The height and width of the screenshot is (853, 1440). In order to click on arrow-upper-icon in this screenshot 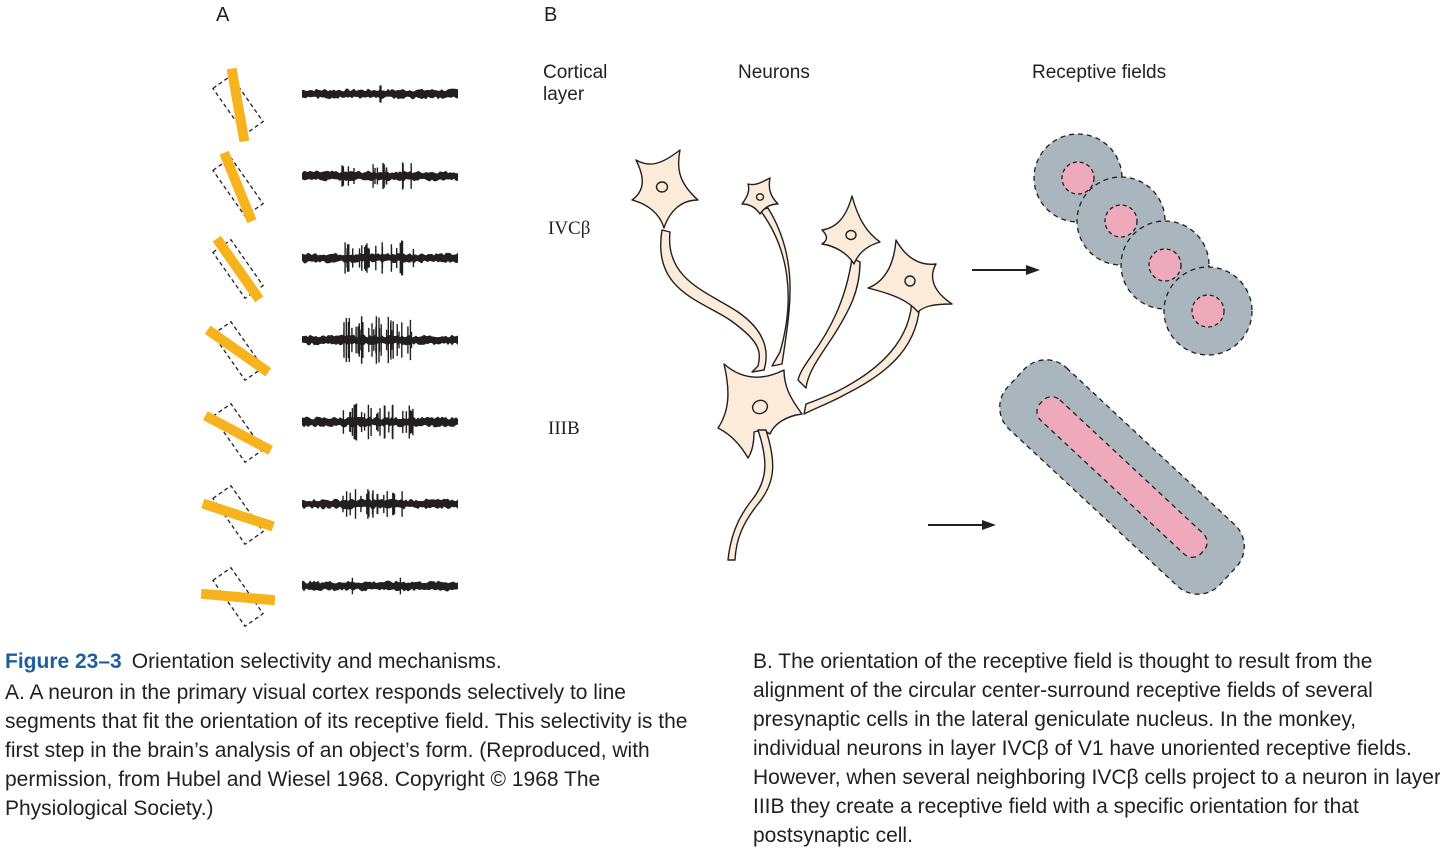, I will do `click(1006, 270)`.